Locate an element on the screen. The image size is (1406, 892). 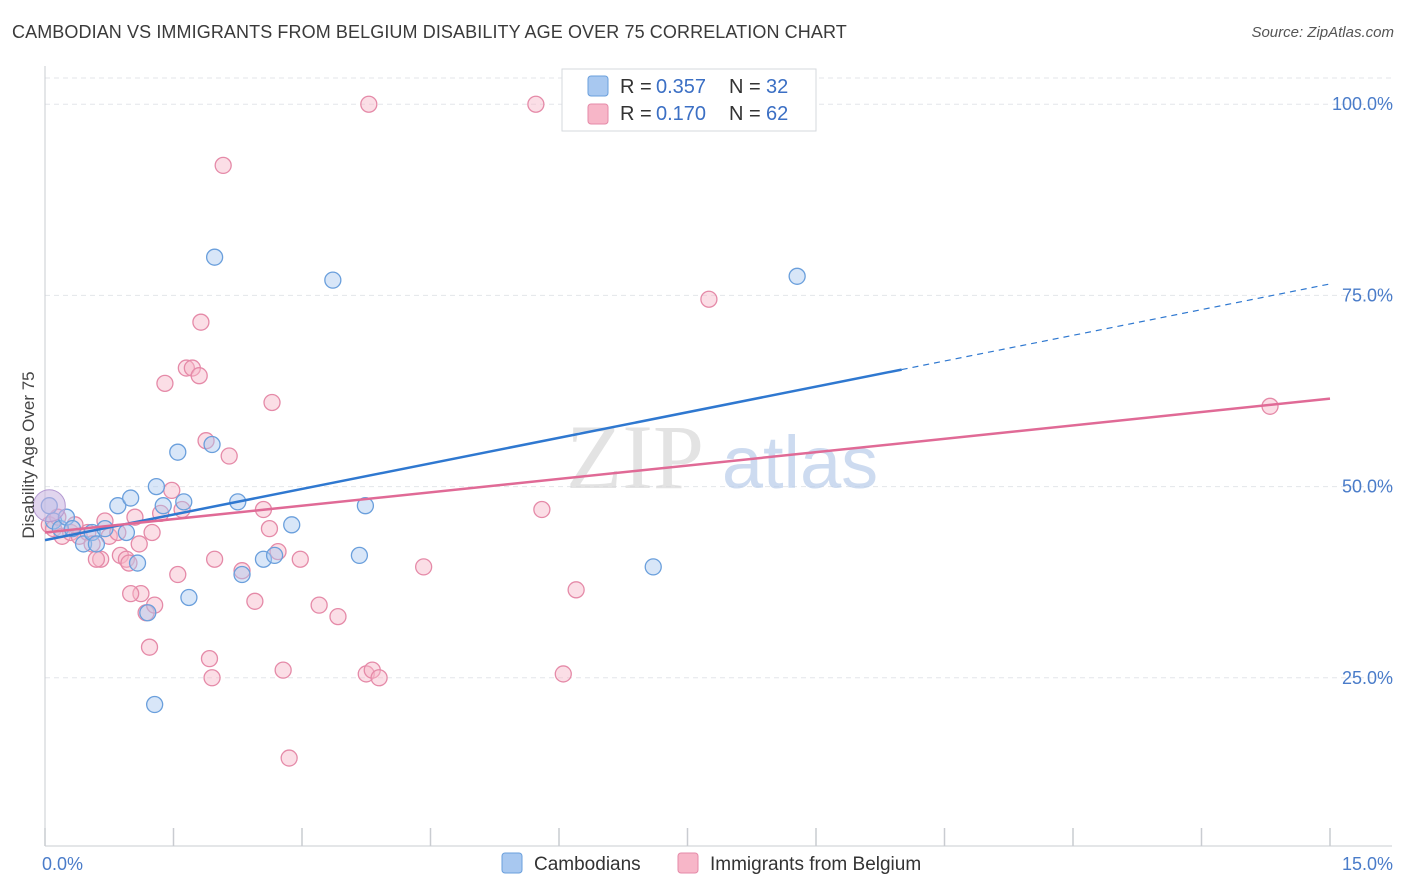
x-tick-label-min: 0.0% is located at coordinates (62, 864).